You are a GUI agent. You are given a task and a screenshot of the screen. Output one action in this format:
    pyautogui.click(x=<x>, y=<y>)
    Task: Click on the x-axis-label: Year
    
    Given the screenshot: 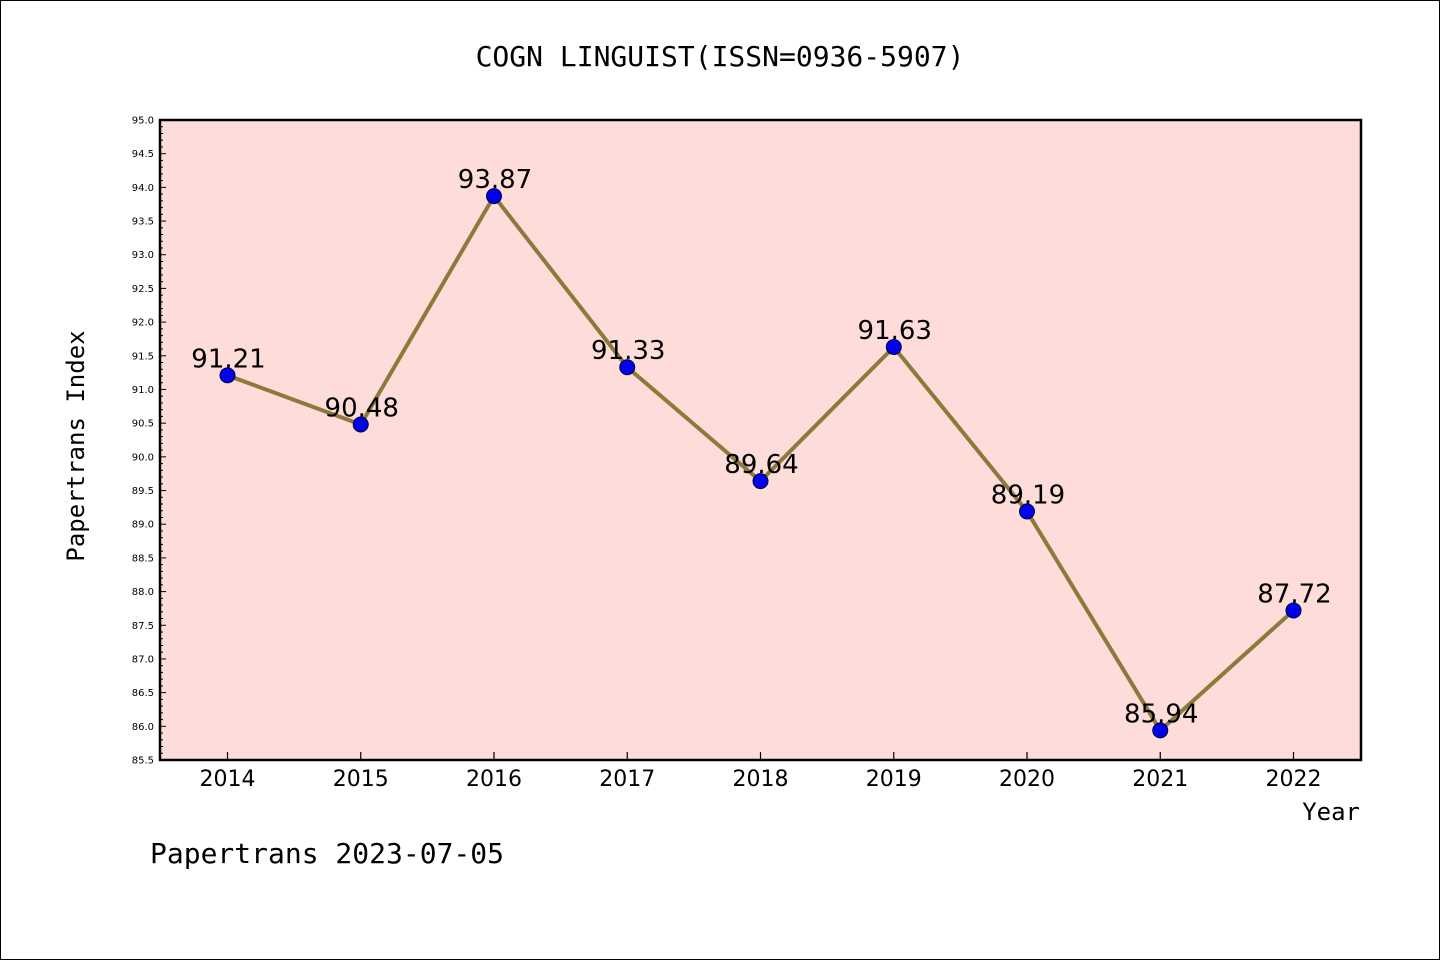 What is the action you would take?
    pyautogui.click(x=1331, y=812)
    